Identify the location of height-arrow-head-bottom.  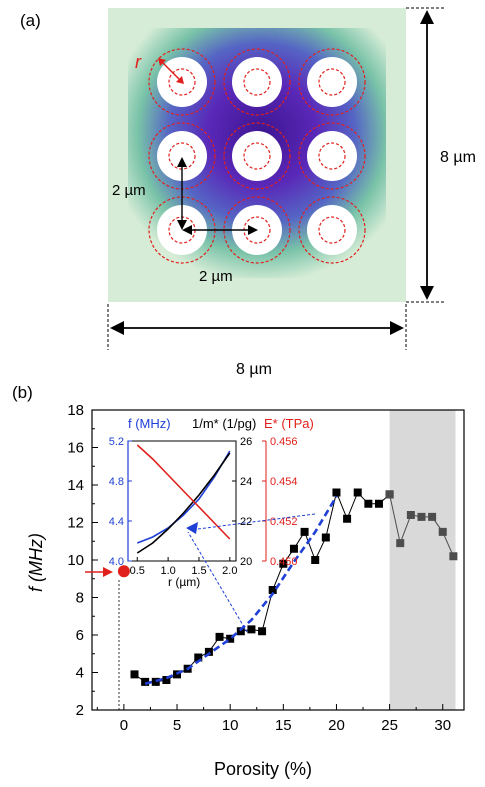
(427, 293).